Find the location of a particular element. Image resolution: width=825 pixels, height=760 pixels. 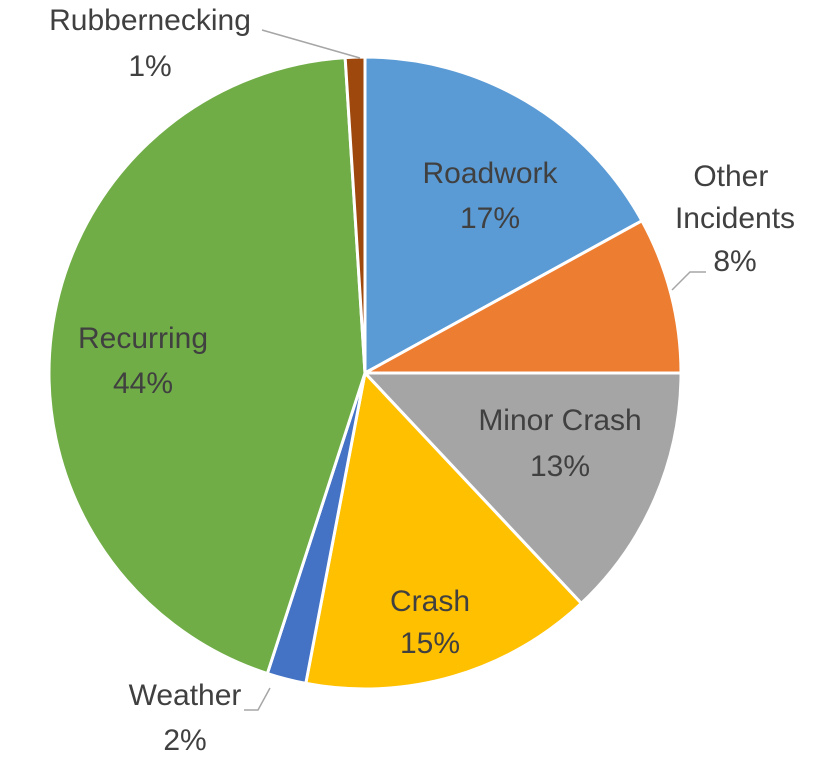

category-label: Roadwork is located at coordinates (490, 173).